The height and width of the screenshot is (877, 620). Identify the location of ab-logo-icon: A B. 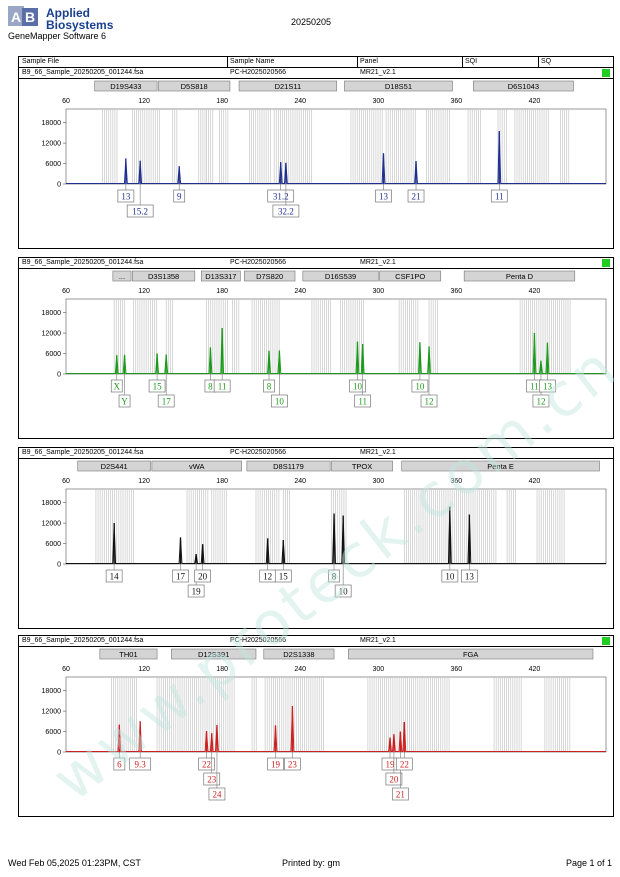
(23, 16).